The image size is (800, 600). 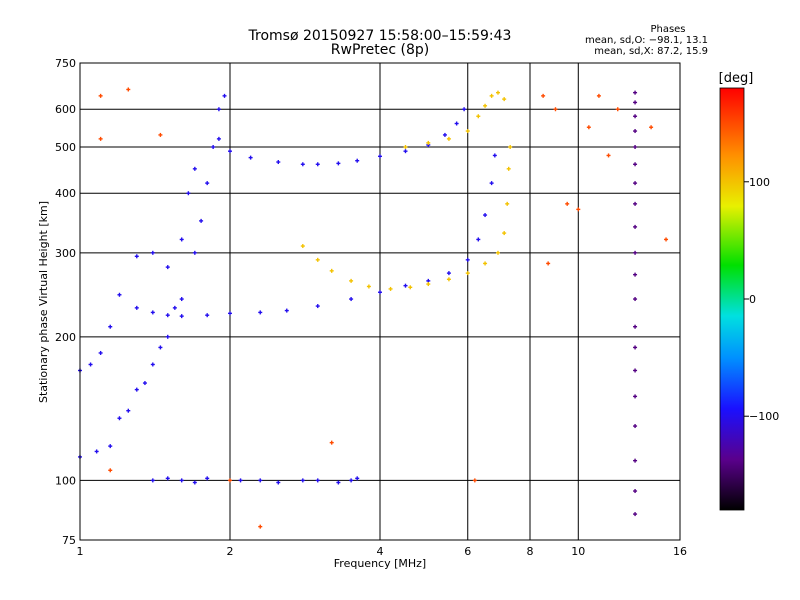 What do you see at coordinates (380, 50) in the screenshot?
I see `chart-title-line2: RwPretec (8p)` at bounding box center [380, 50].